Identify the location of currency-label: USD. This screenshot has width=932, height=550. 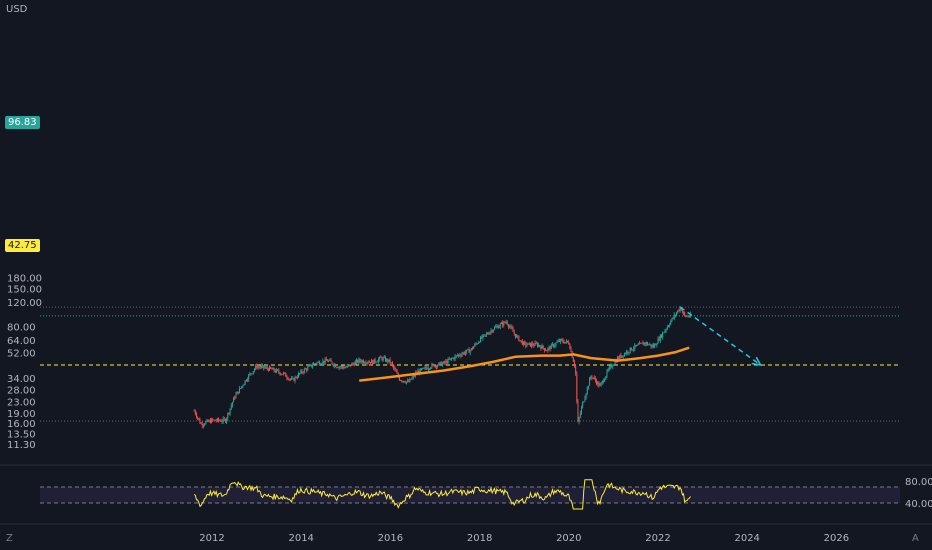
(17, 9).